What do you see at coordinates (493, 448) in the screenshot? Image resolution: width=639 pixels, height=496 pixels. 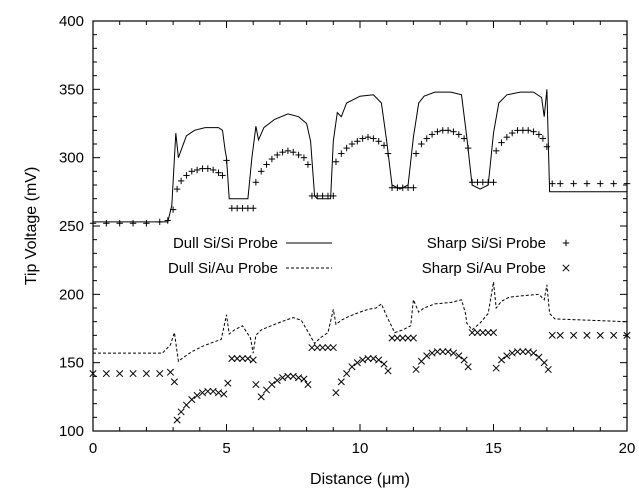 I see `x-tick-label: 15` at bounding box center [493, 448].